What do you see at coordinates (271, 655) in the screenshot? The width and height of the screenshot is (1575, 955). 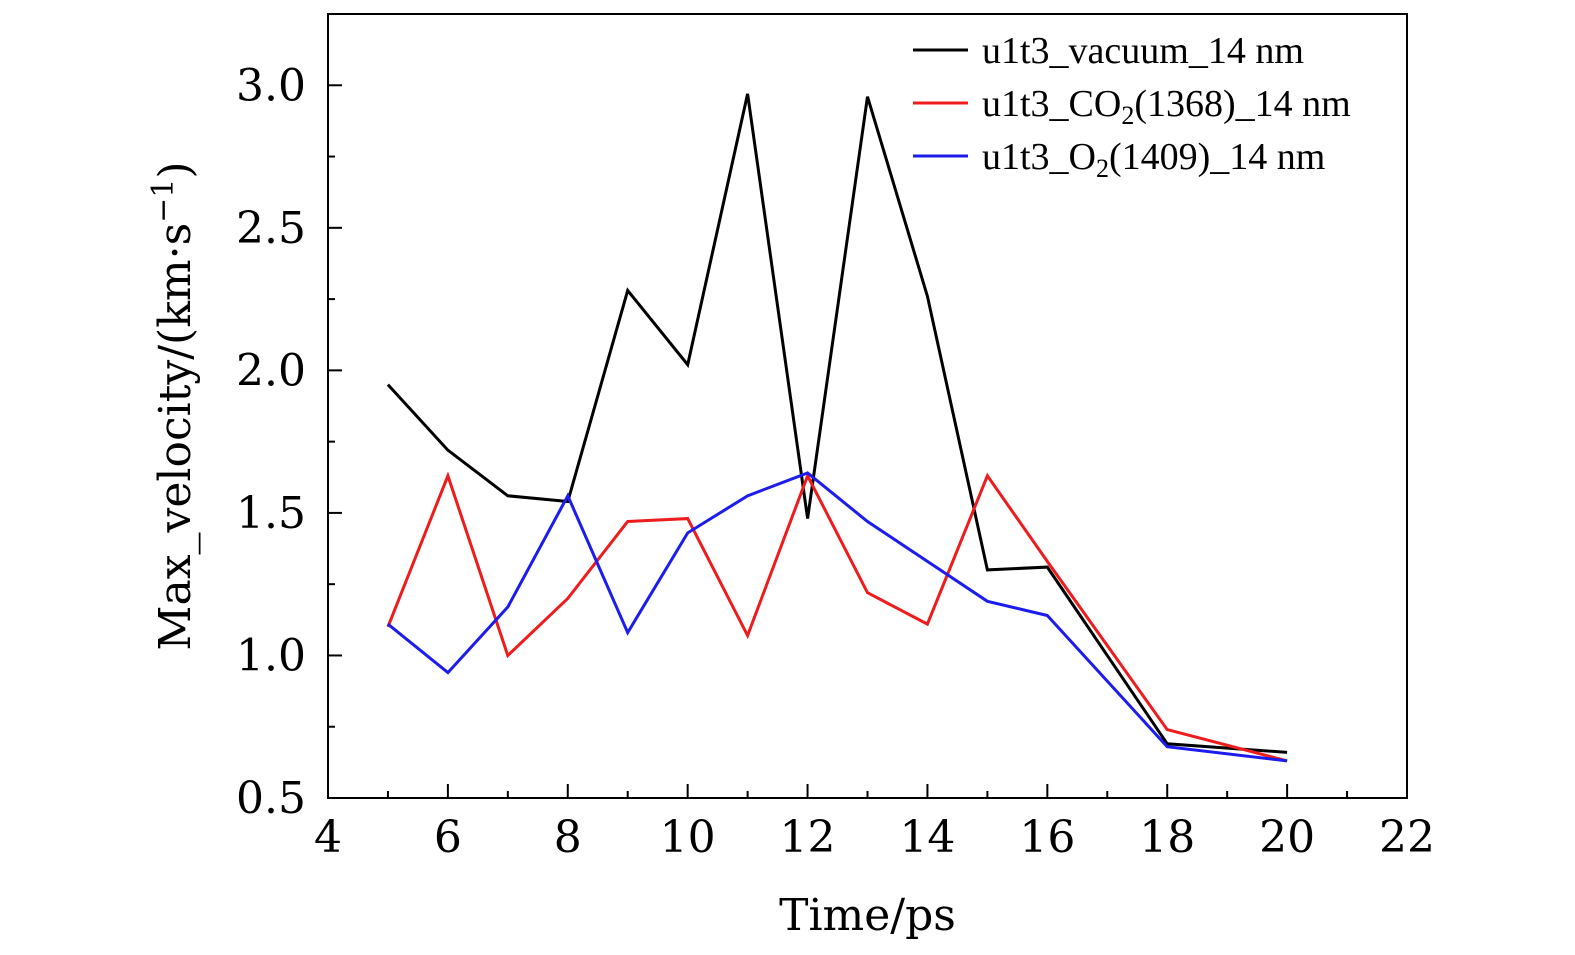 I see `y-tick-label: 1.0` at bounding box center [271, 655].